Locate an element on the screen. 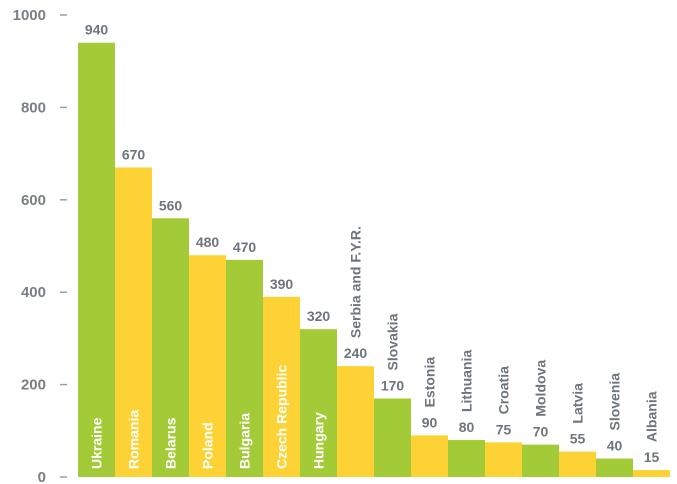 This screenshot has width=677, height=484. category-label: Latvia is located at coordinates (578, 403).